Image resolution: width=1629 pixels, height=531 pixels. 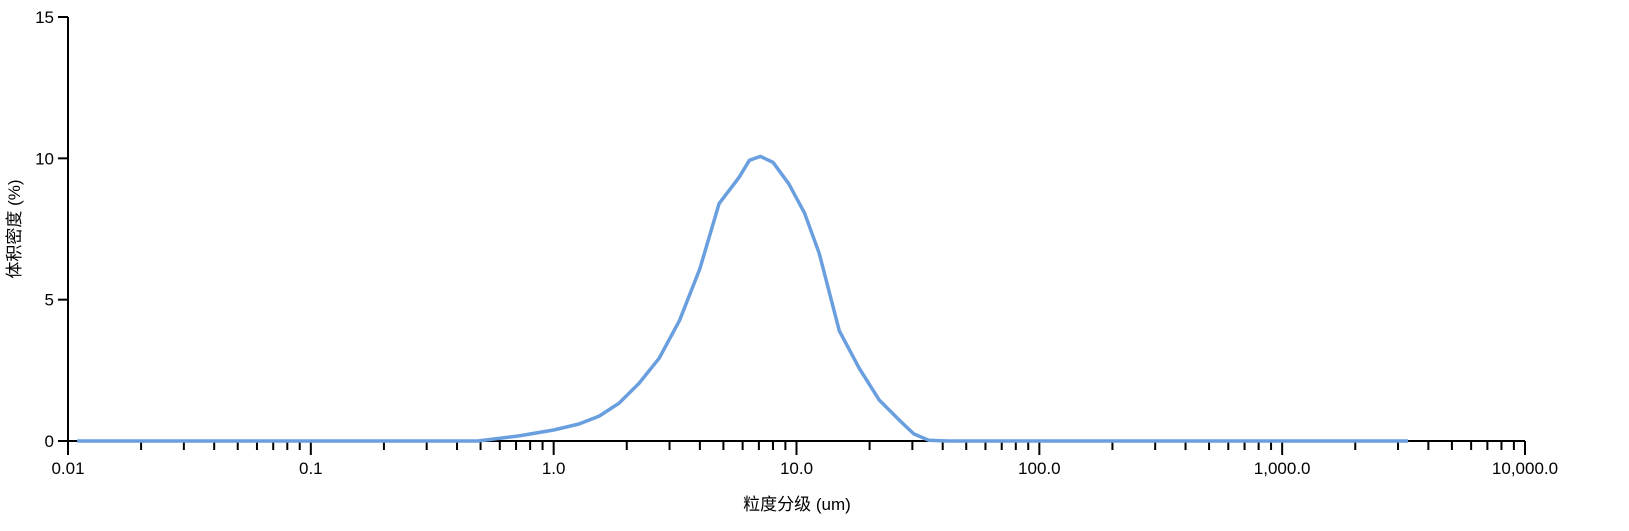 What do you see at coordinates (554, 468) in the screenshot?
I see `x-tick-label: 1.0` at bounding box center [554, 468].